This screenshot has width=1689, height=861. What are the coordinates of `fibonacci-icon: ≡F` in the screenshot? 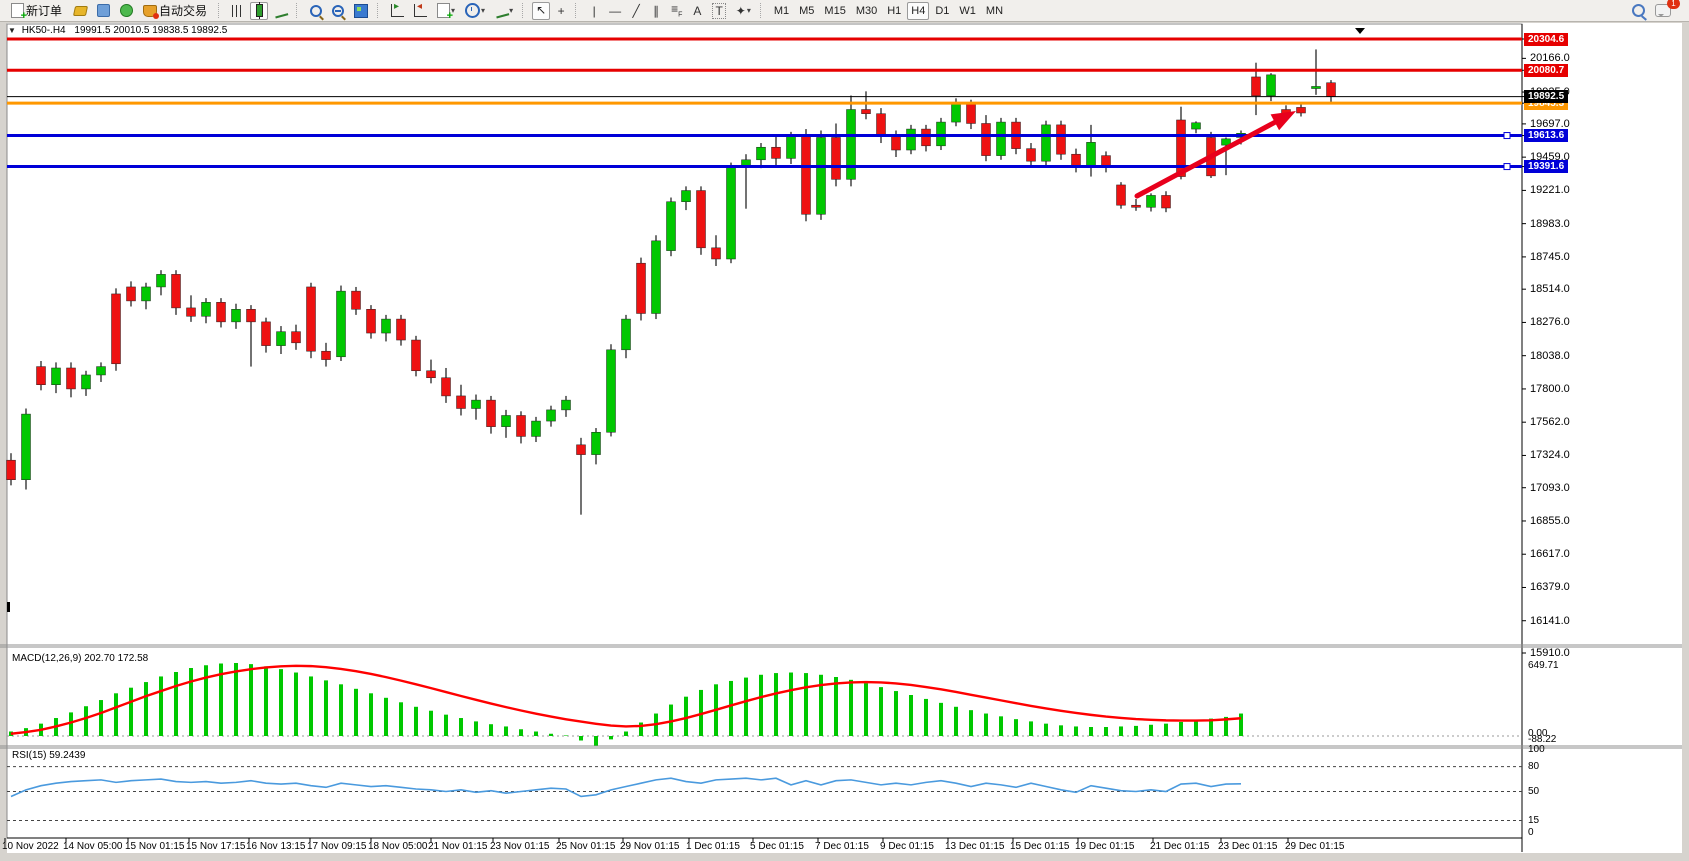 It's located at (677, 10).